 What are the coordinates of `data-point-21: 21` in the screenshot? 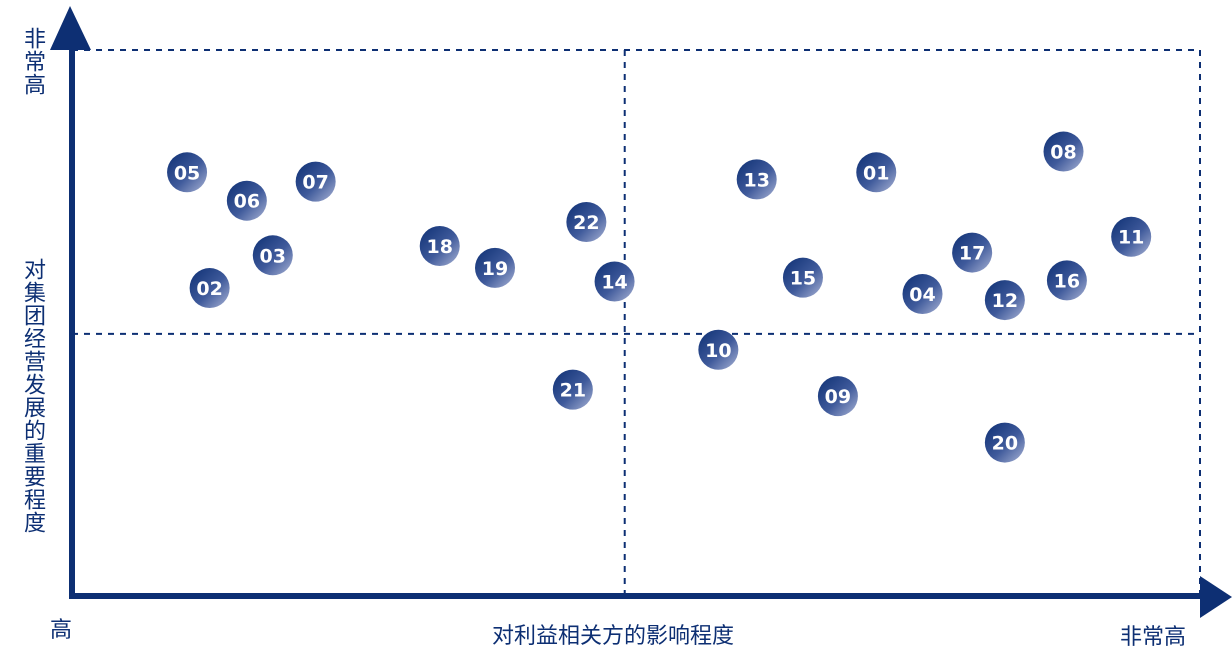 It's located at (572, 389).